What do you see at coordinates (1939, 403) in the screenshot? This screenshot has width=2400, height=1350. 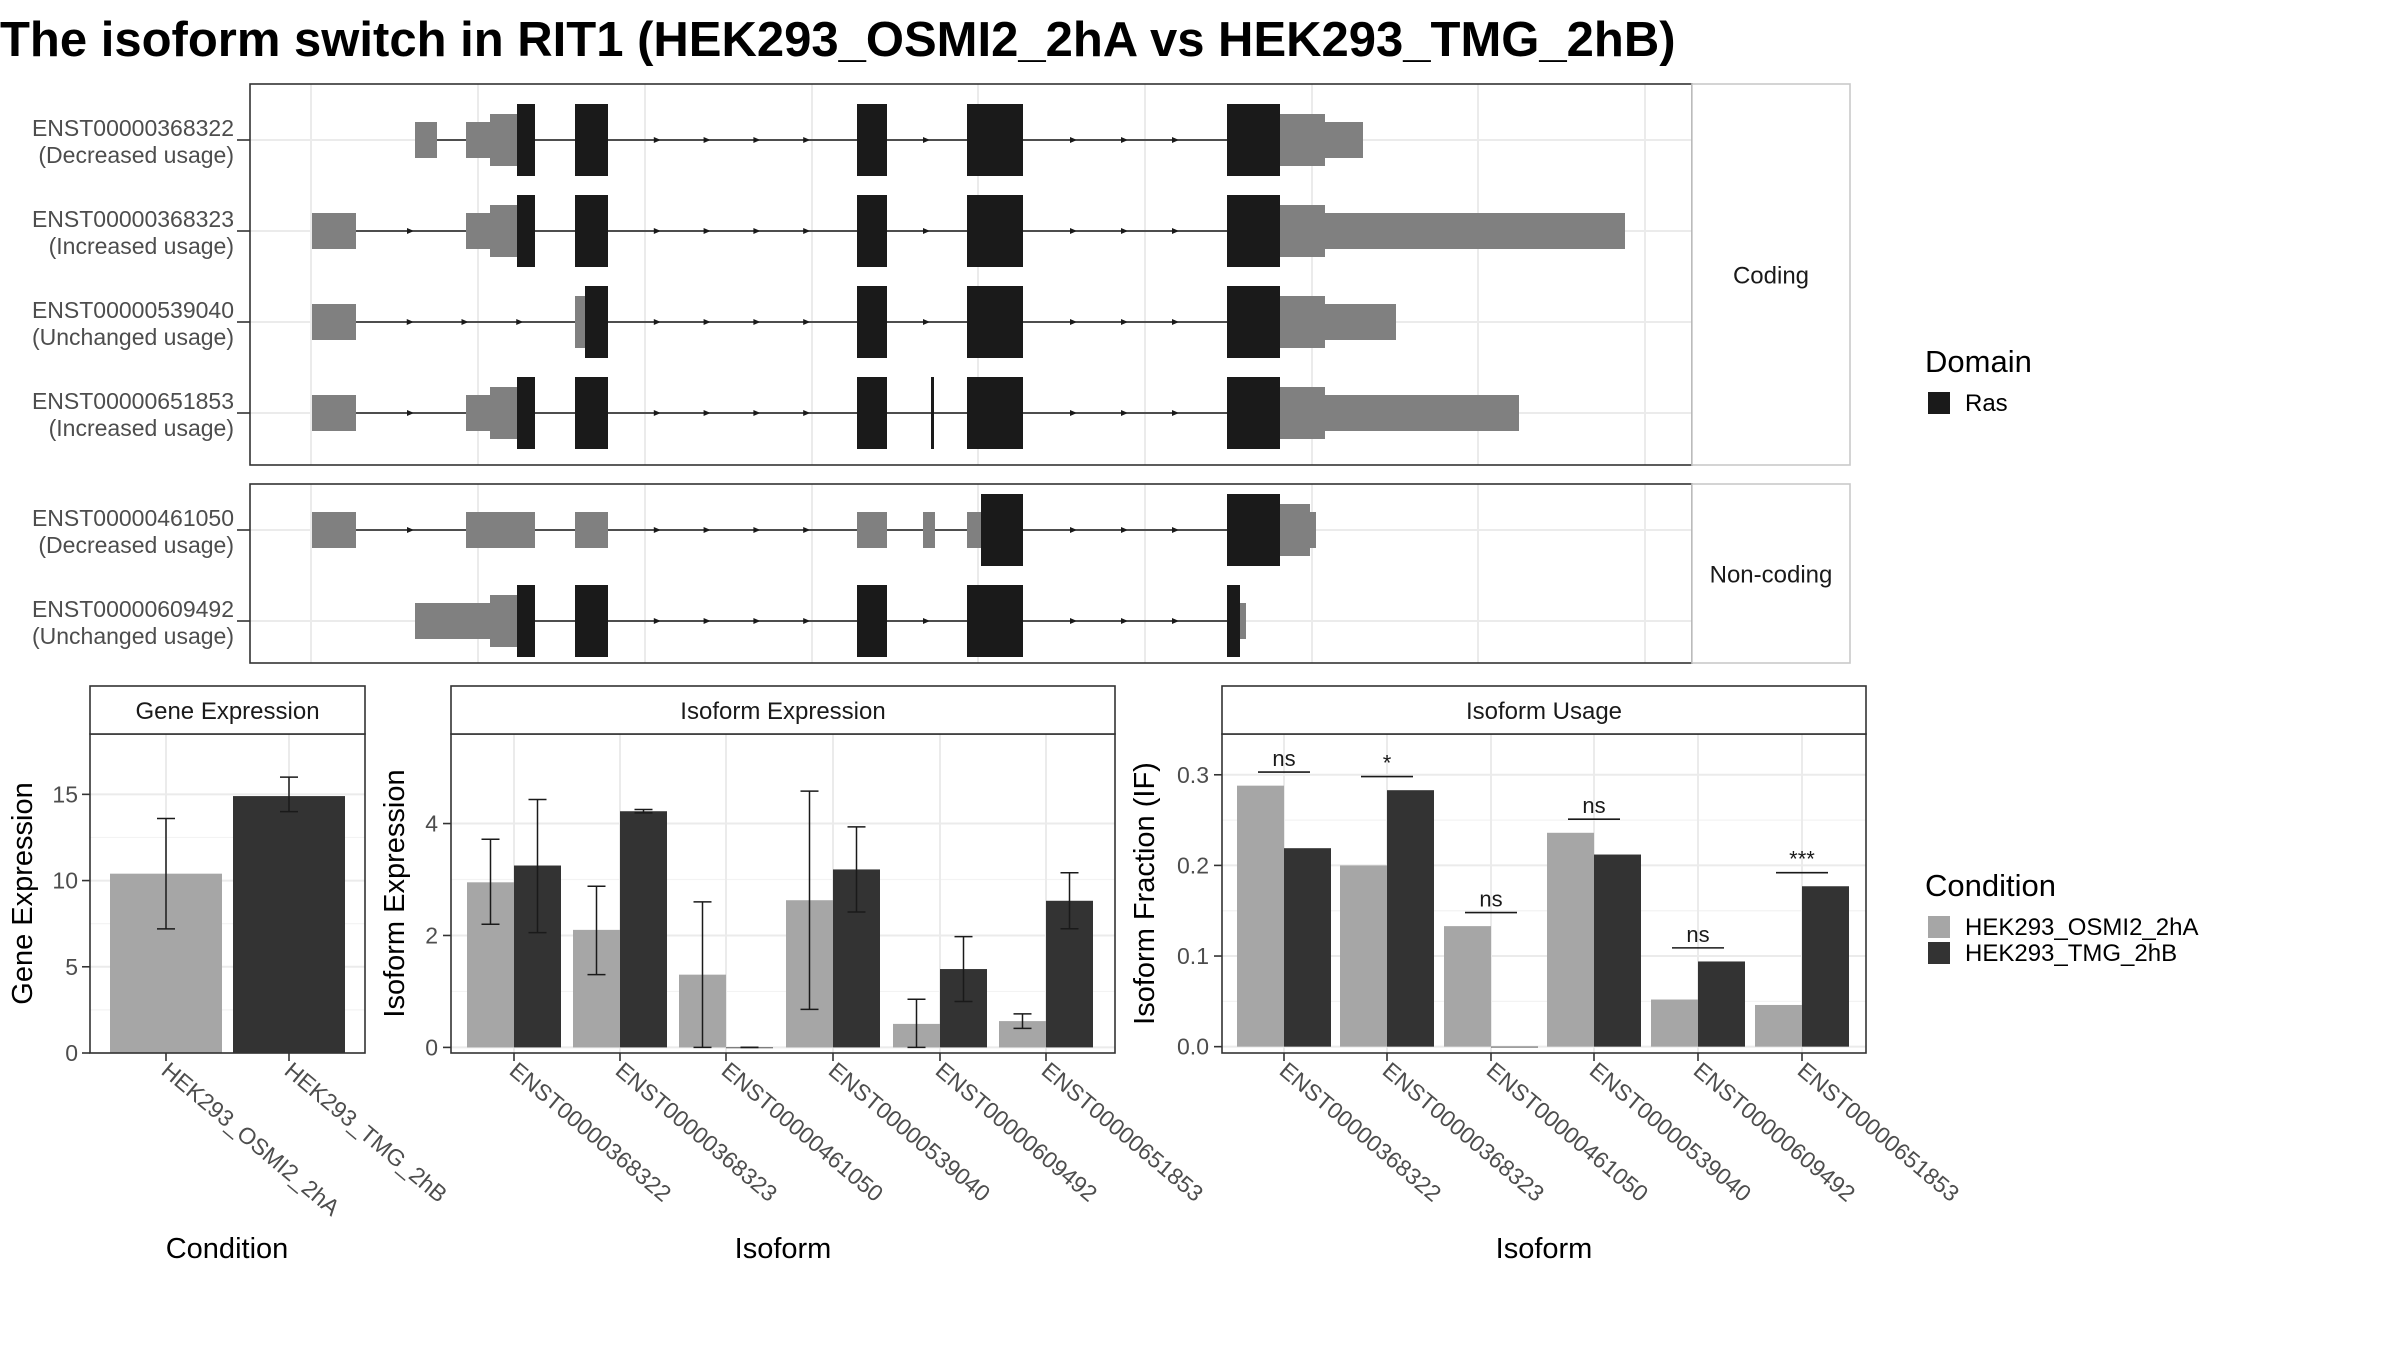 I see `domain-legend-swatch` at bounding box center [1939, 403].